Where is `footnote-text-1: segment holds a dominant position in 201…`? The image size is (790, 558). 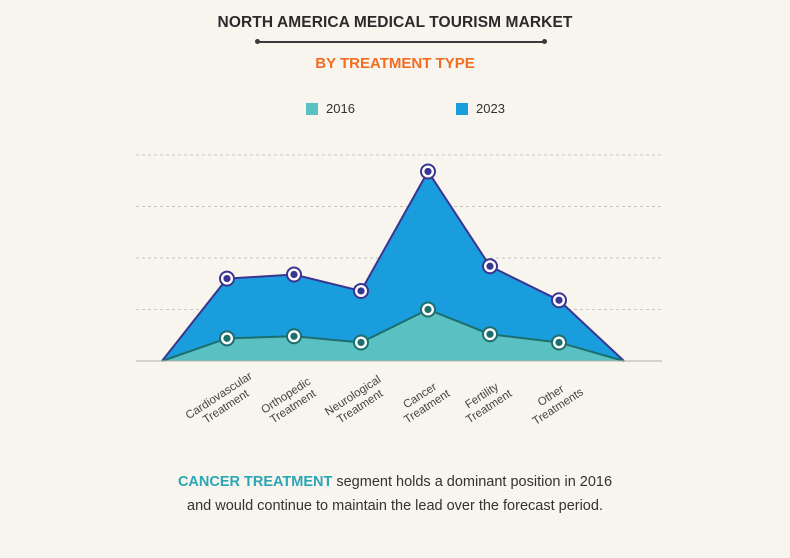
footnote-text-1: segment holds a dominant position in 201… is located at coordinates (472, 482).